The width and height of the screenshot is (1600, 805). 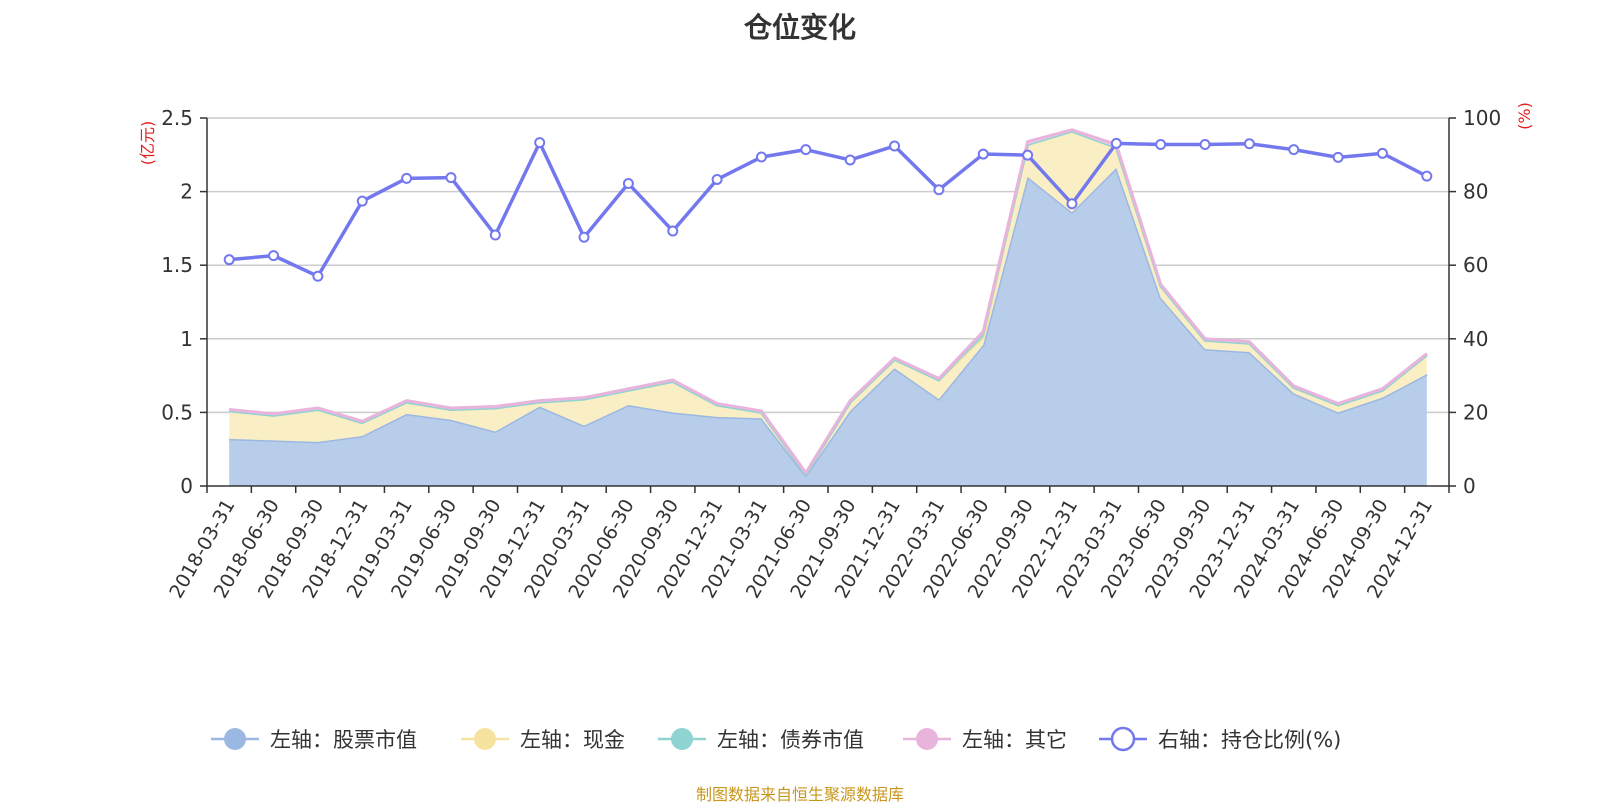 I want to click on right-axis-unit: (%), so click(x=1524, y=116).